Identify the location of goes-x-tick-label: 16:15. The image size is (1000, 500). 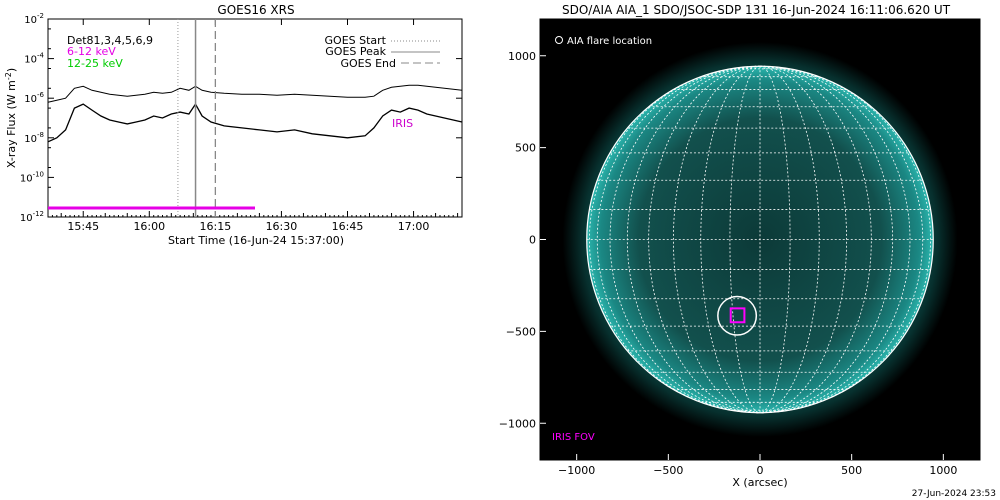
(216, 226).